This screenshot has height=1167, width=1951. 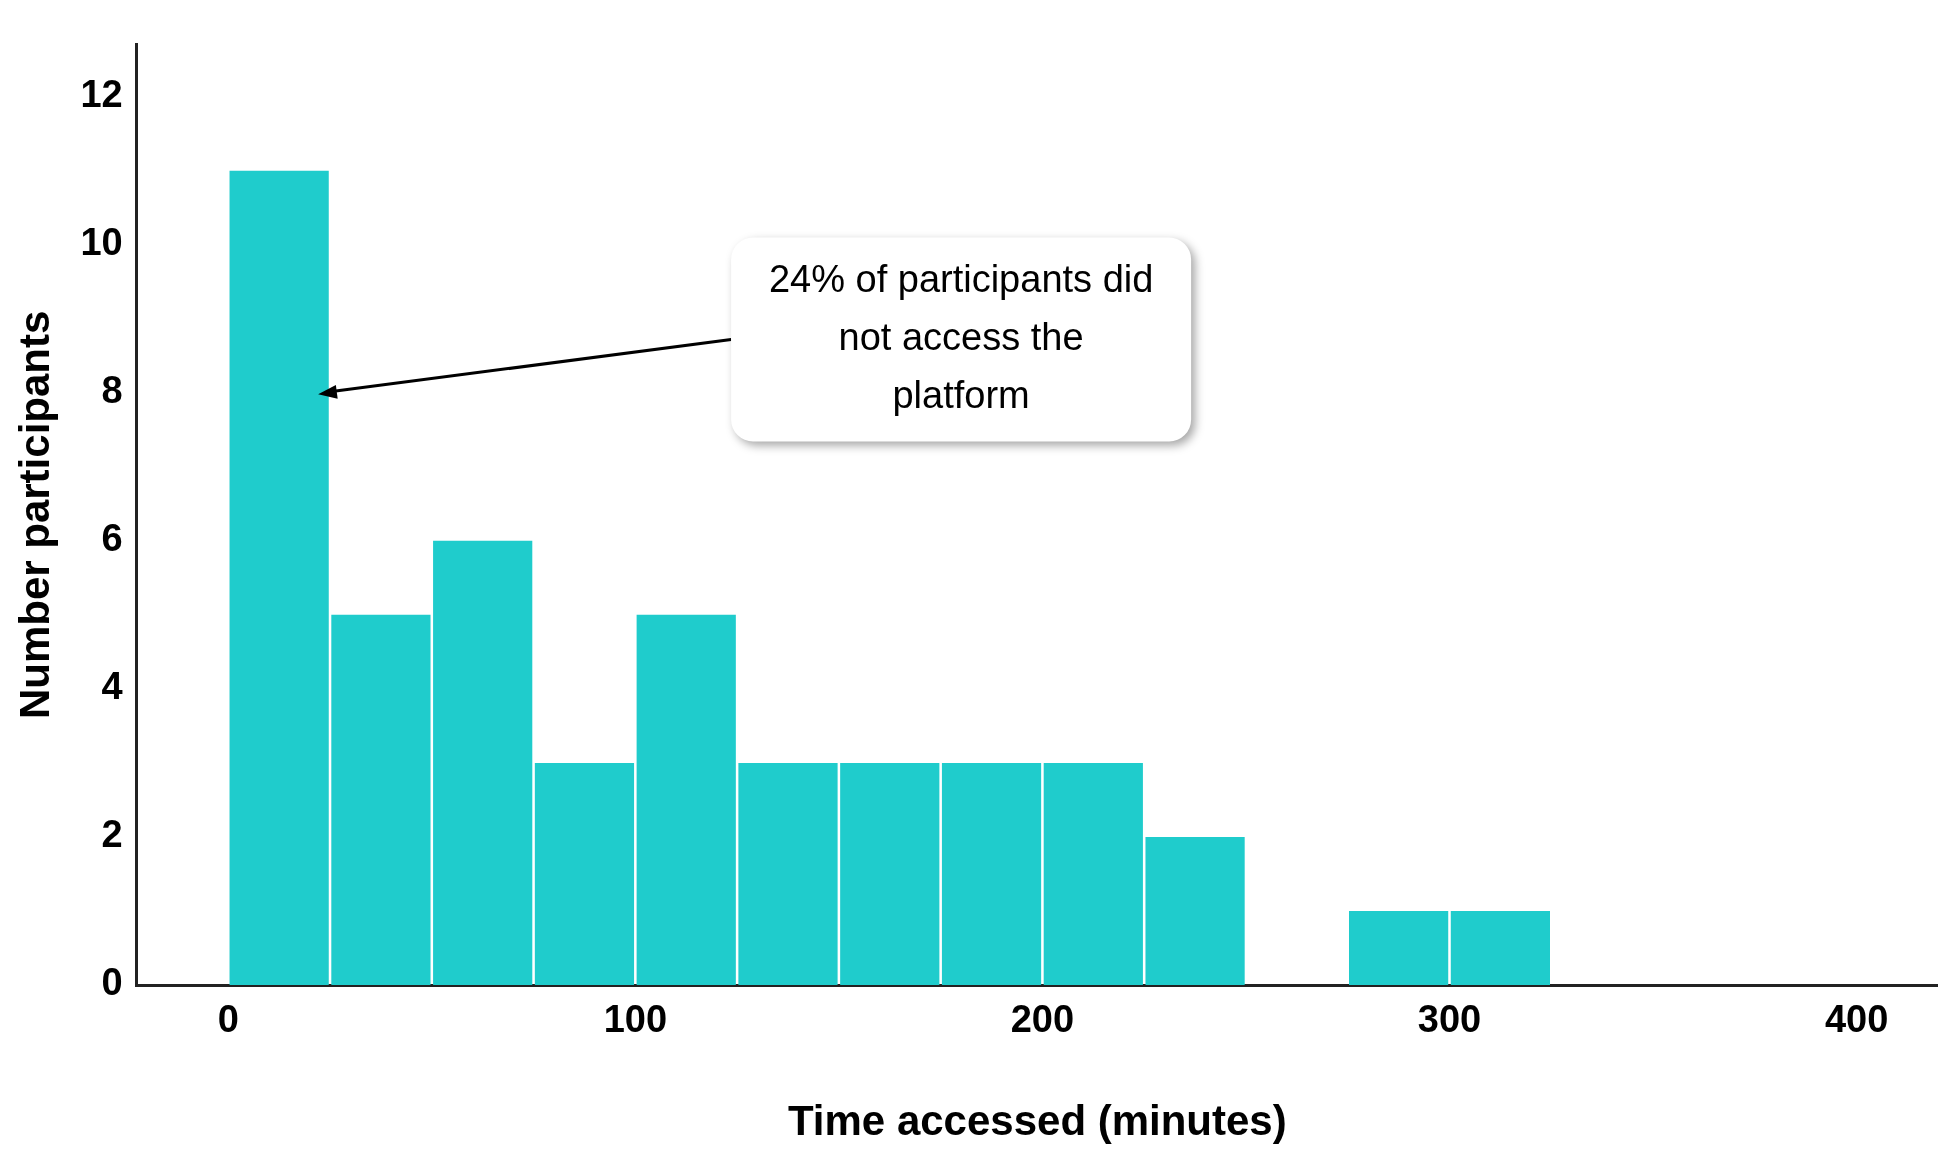 I want to click on y-tick-label: 6, so click(x=112, y=538).